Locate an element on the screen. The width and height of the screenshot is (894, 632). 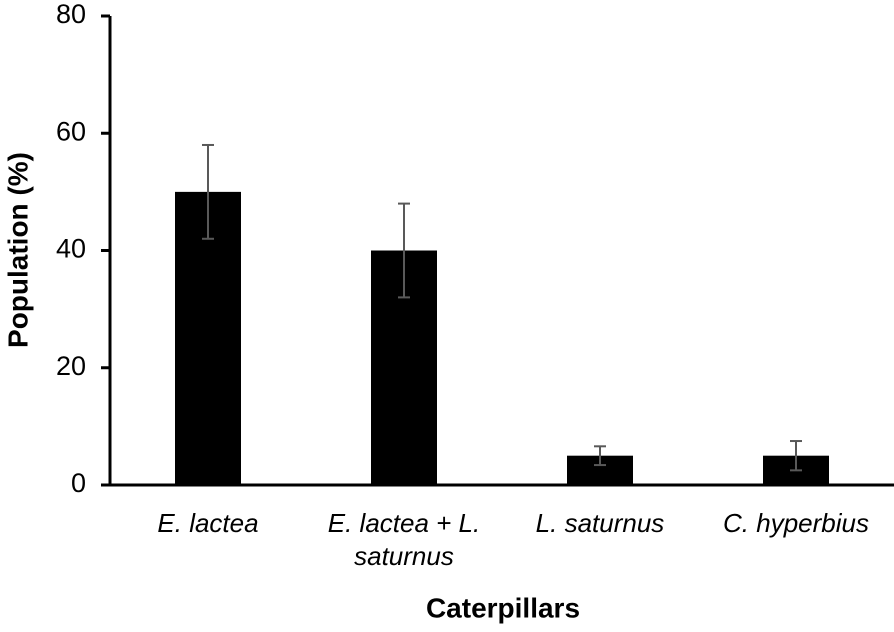
y-tick-label: 20 is located at coordinates (71, 366).